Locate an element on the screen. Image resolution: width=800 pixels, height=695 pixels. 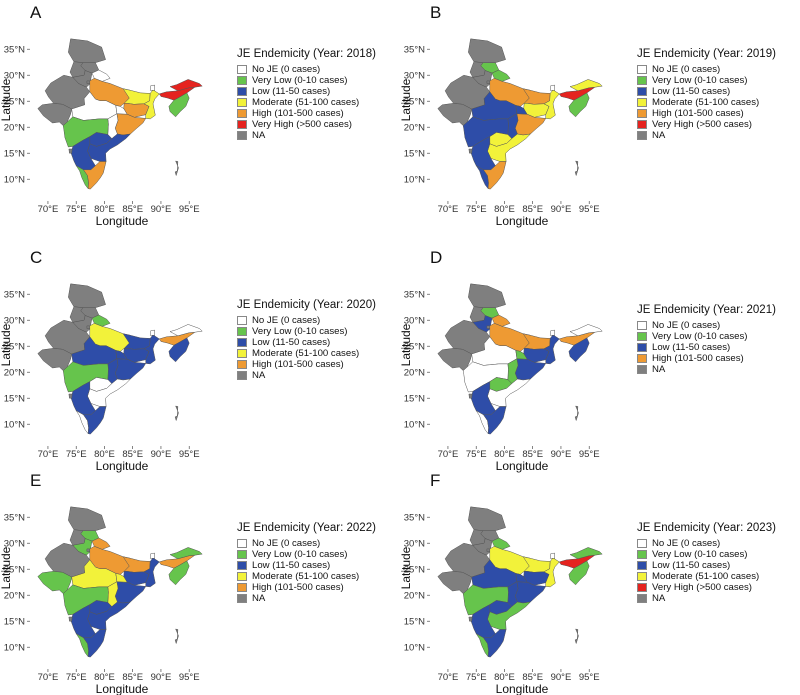
y-axis-title: Latitude is located at coordinates (6, 567).